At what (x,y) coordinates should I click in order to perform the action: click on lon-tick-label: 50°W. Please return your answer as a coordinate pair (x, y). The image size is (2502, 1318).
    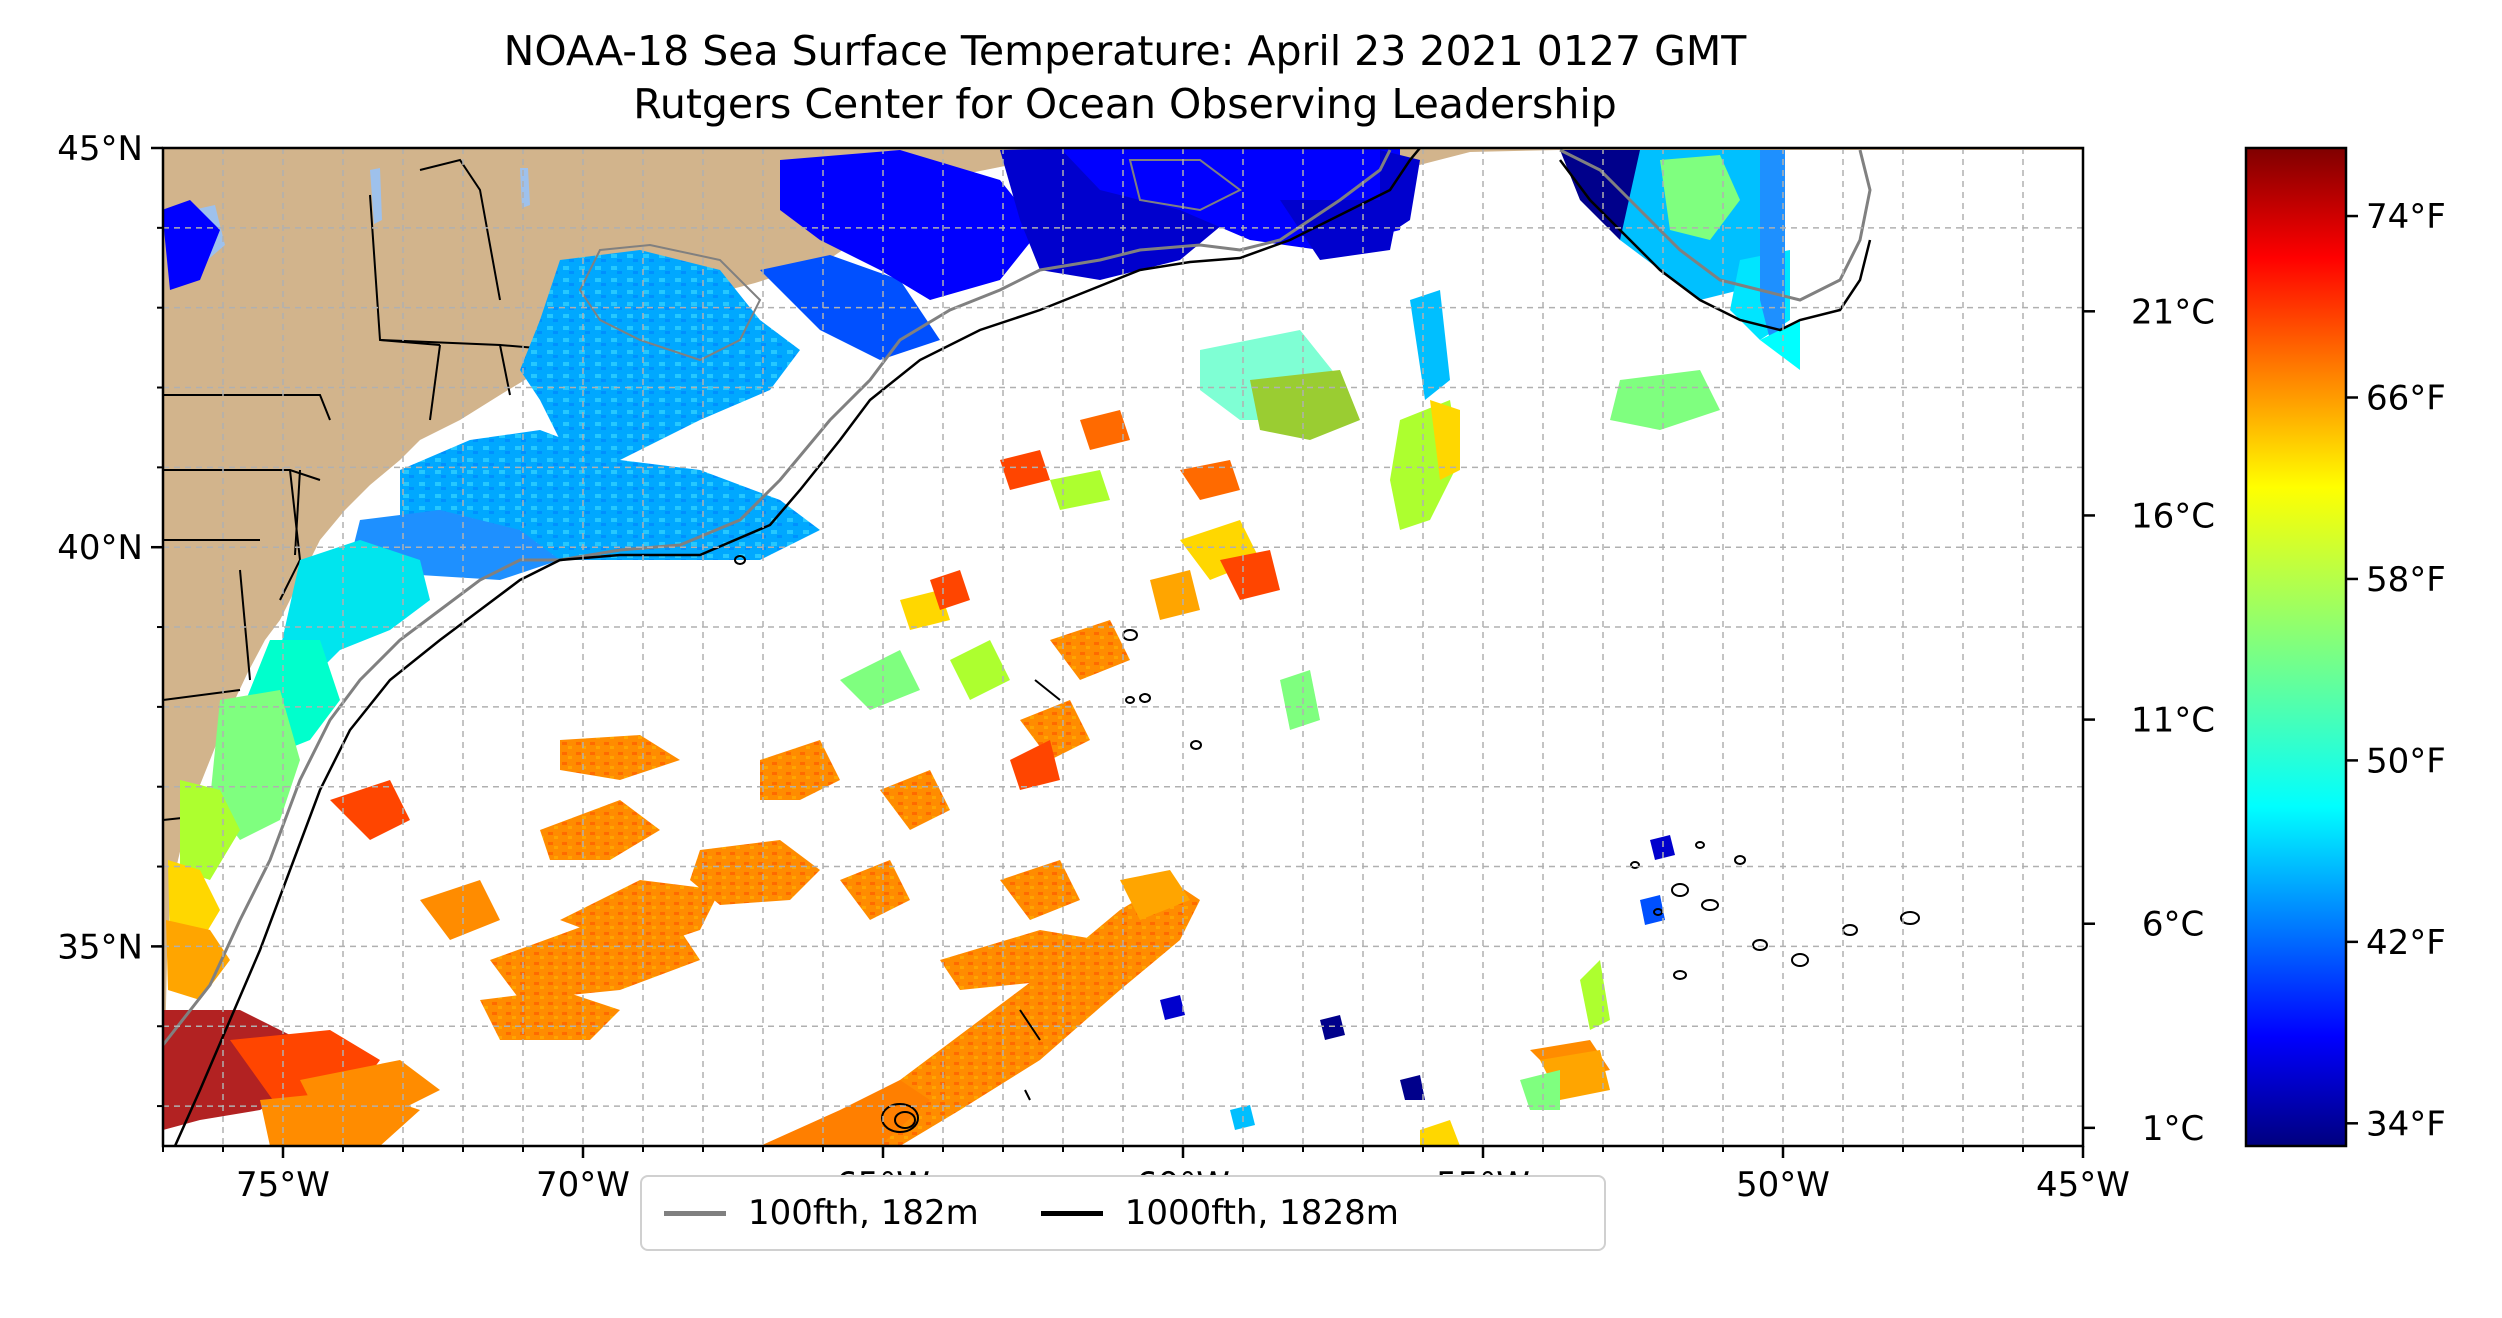
    Looking at the image, I should click on (1783, 1185).